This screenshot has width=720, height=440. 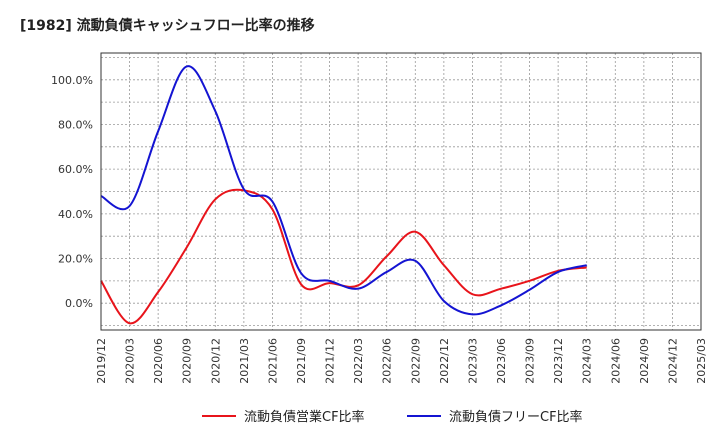 I want to click on x-tick-label: 2020/12, so click(x=215, y=361).